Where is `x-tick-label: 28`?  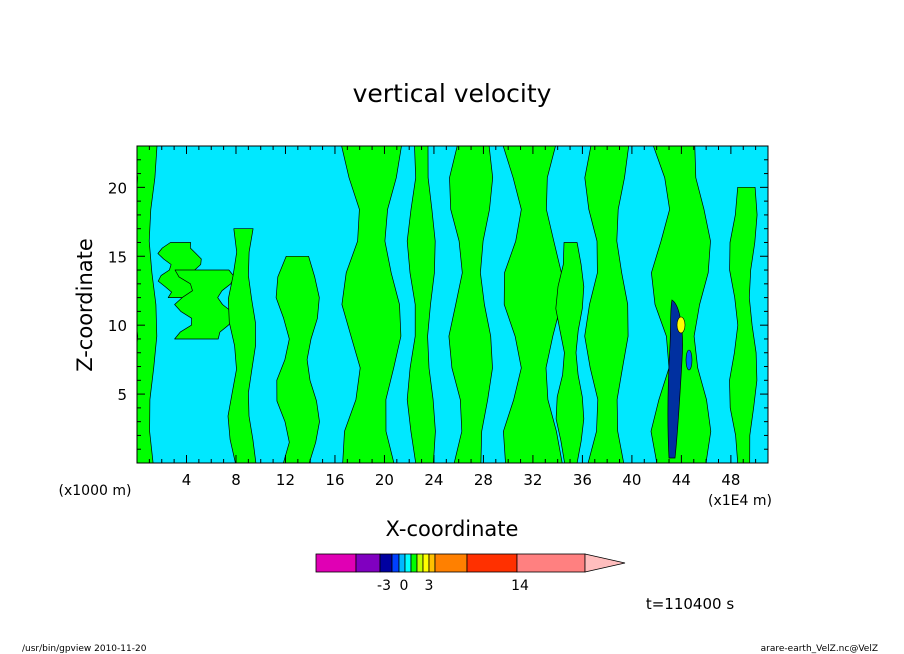
x-tick-label: 28 is located at coordinates (483, 480).